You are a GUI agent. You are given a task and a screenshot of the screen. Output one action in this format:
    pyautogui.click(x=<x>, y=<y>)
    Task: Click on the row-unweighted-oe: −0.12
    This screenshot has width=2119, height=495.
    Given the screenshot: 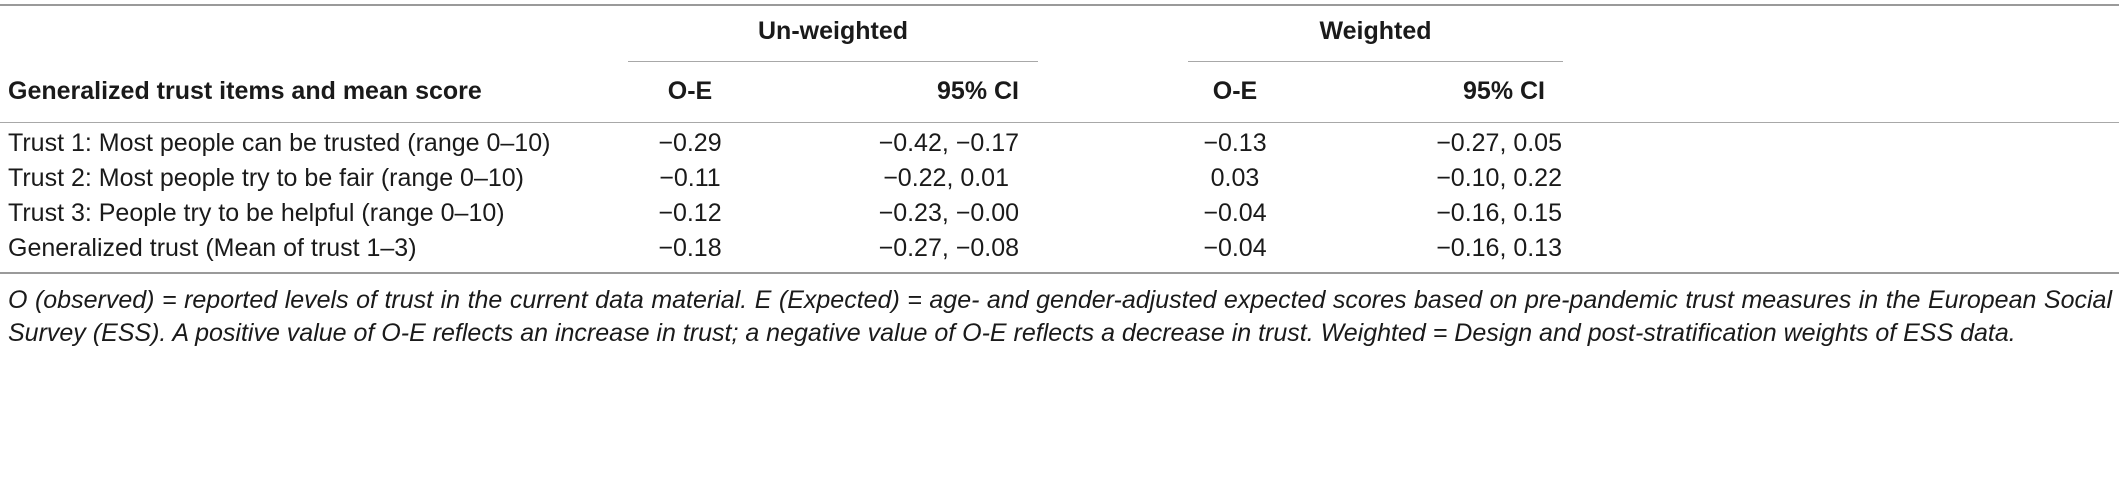 What is the action you would take?
    pyautogui.click(x=690, y=213)
    